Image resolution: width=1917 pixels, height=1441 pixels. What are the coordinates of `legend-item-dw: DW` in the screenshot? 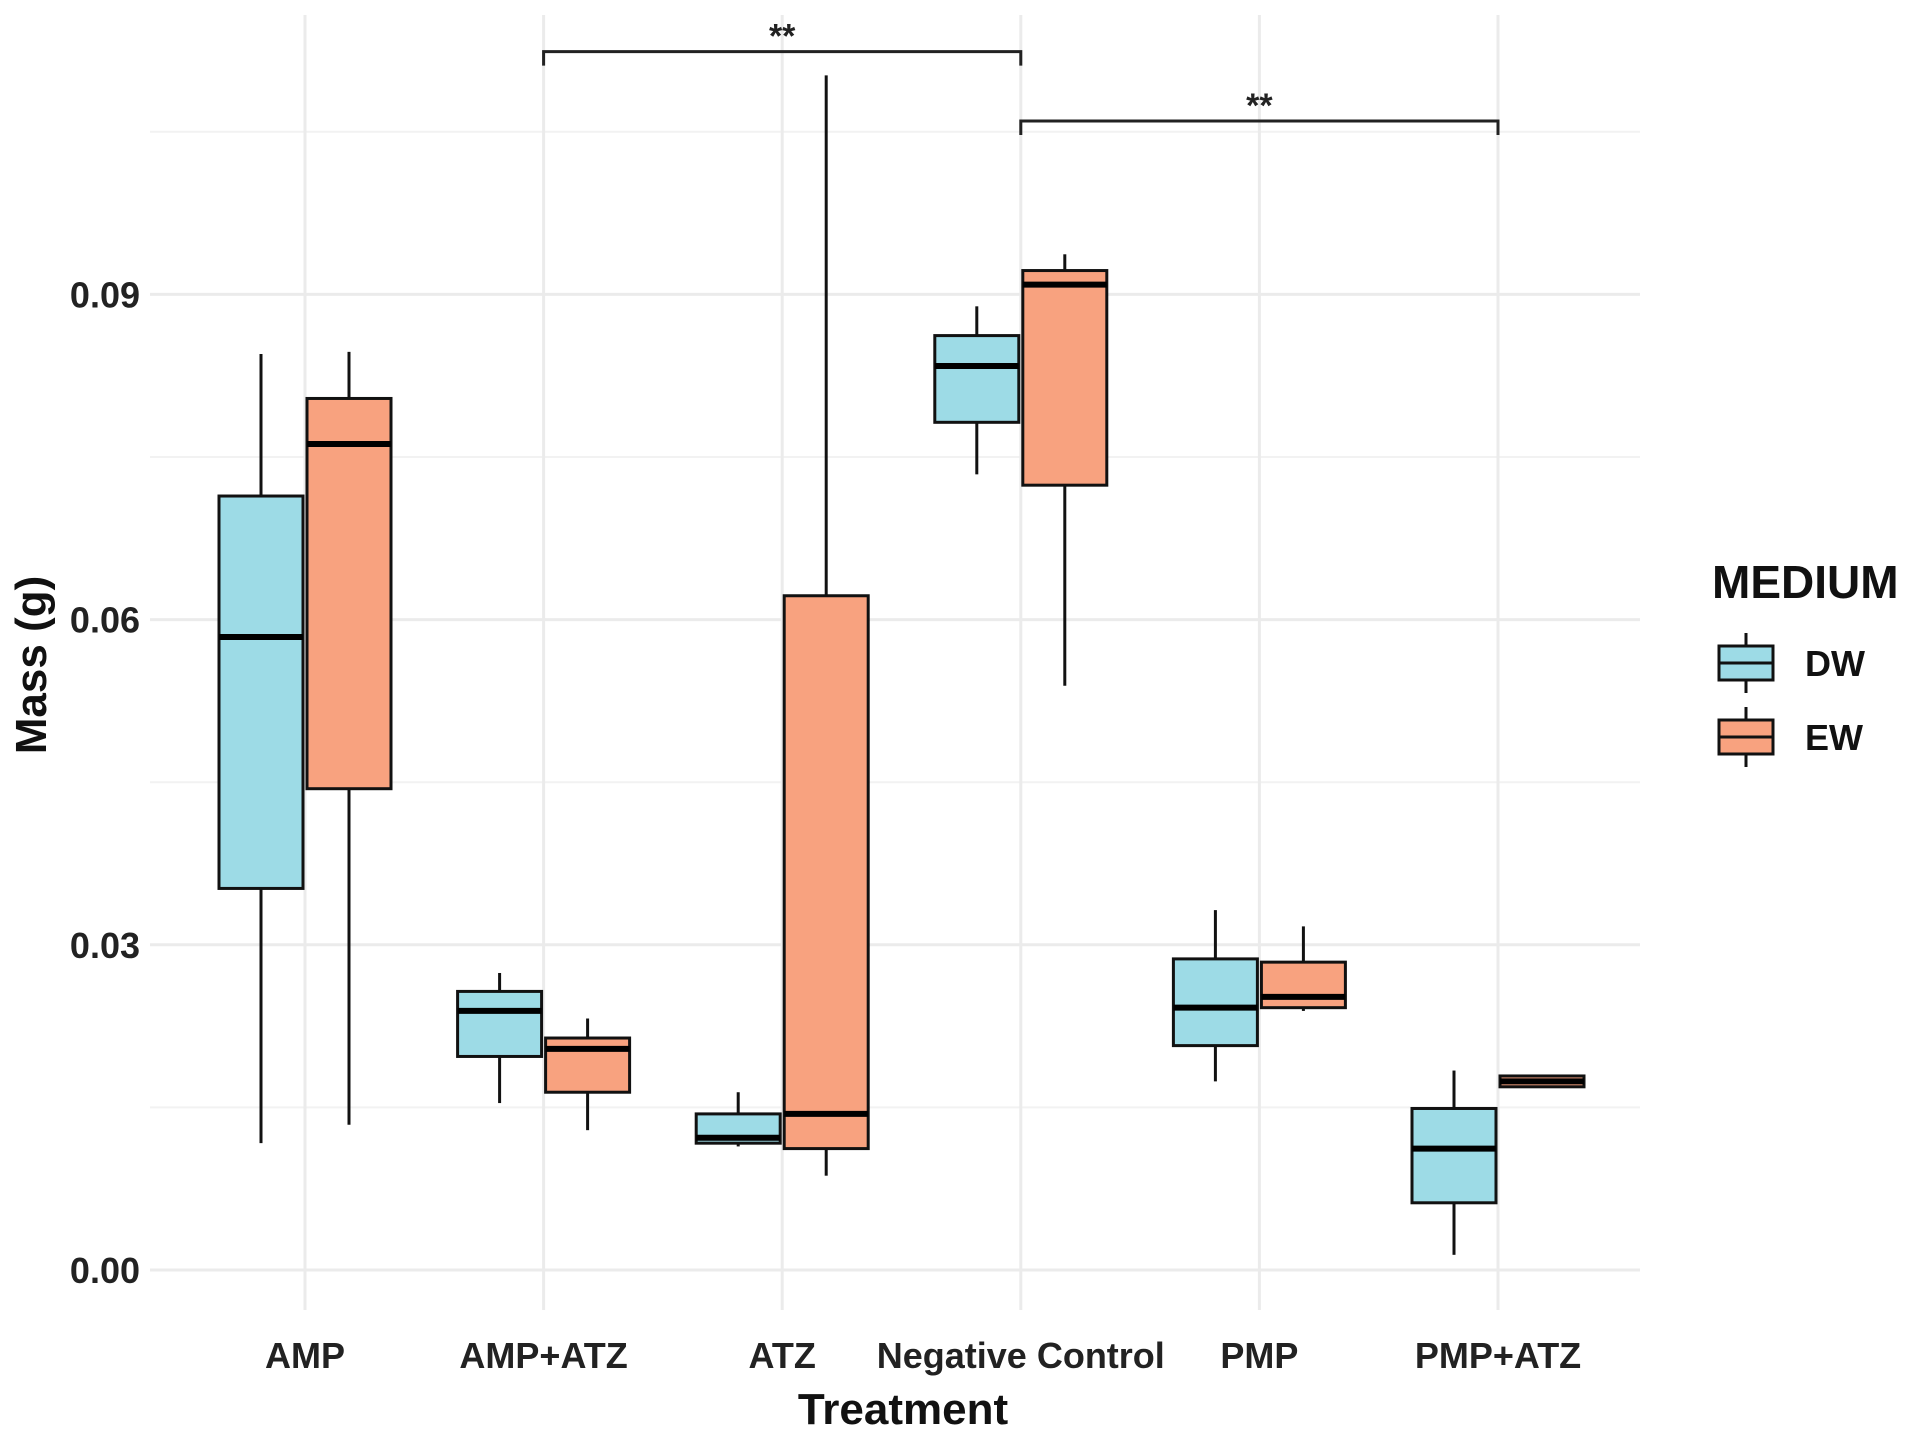 It's located at (1791, 663).